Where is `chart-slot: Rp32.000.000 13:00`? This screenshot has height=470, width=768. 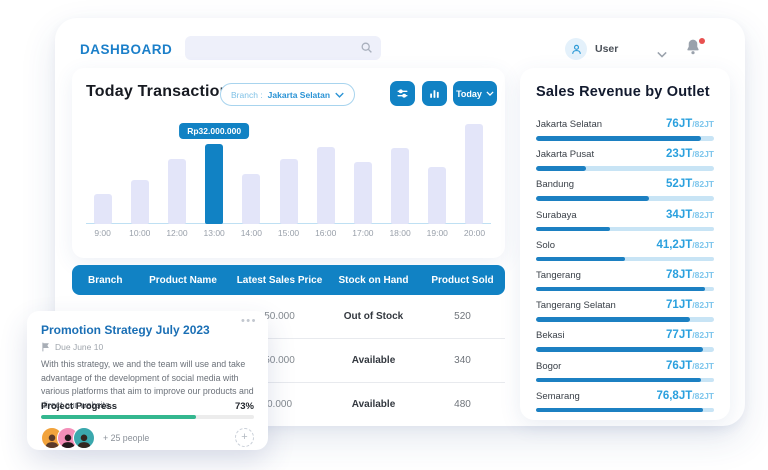 chart-slot: Rp32.000.000 13:00 is located at coordinates (214, 181).